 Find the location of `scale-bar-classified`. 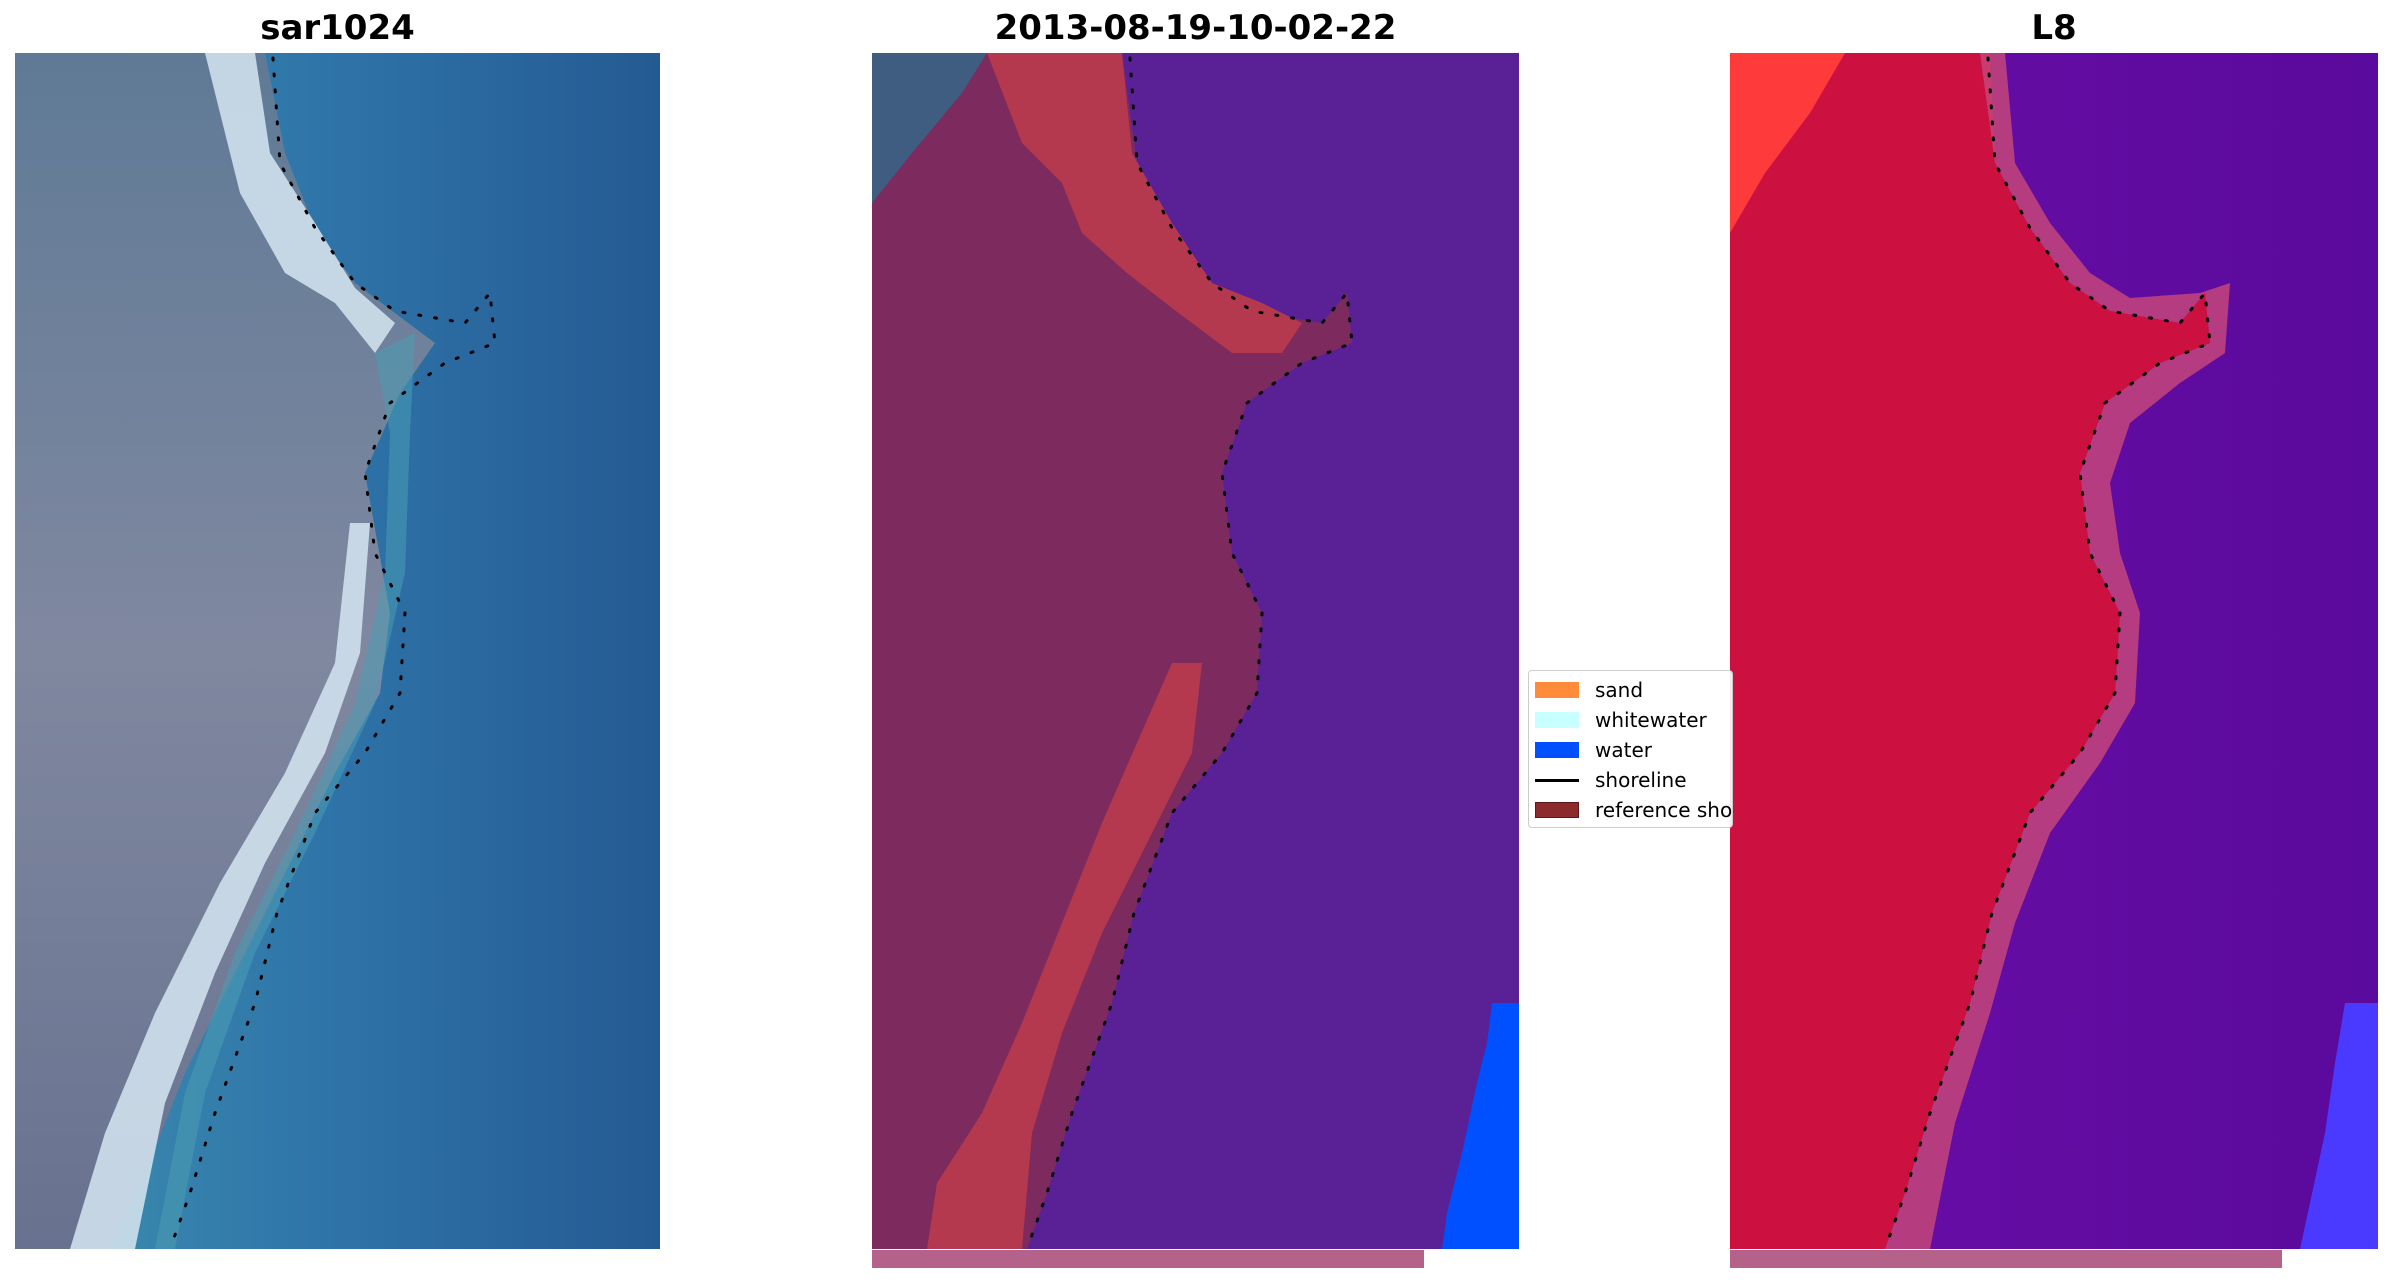

scale-bar-classified is located at coordinates (1148, 1259).